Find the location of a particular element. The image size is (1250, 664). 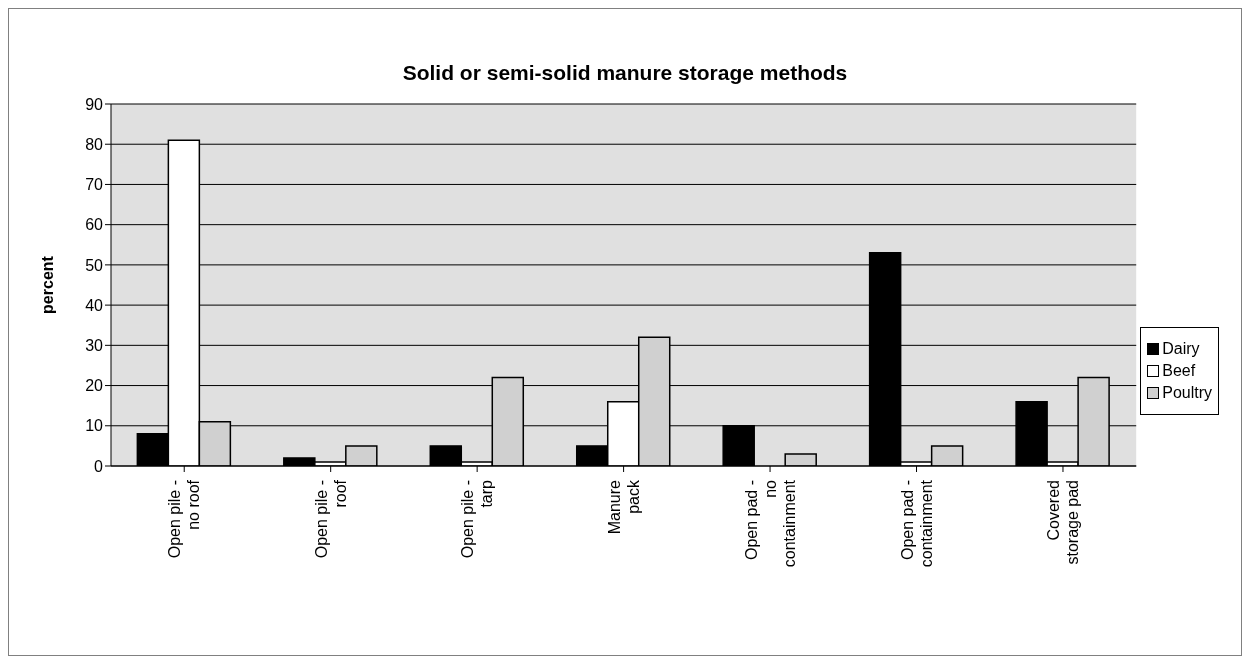

y-tick-label: 40 is located at coordinates (94, 305).